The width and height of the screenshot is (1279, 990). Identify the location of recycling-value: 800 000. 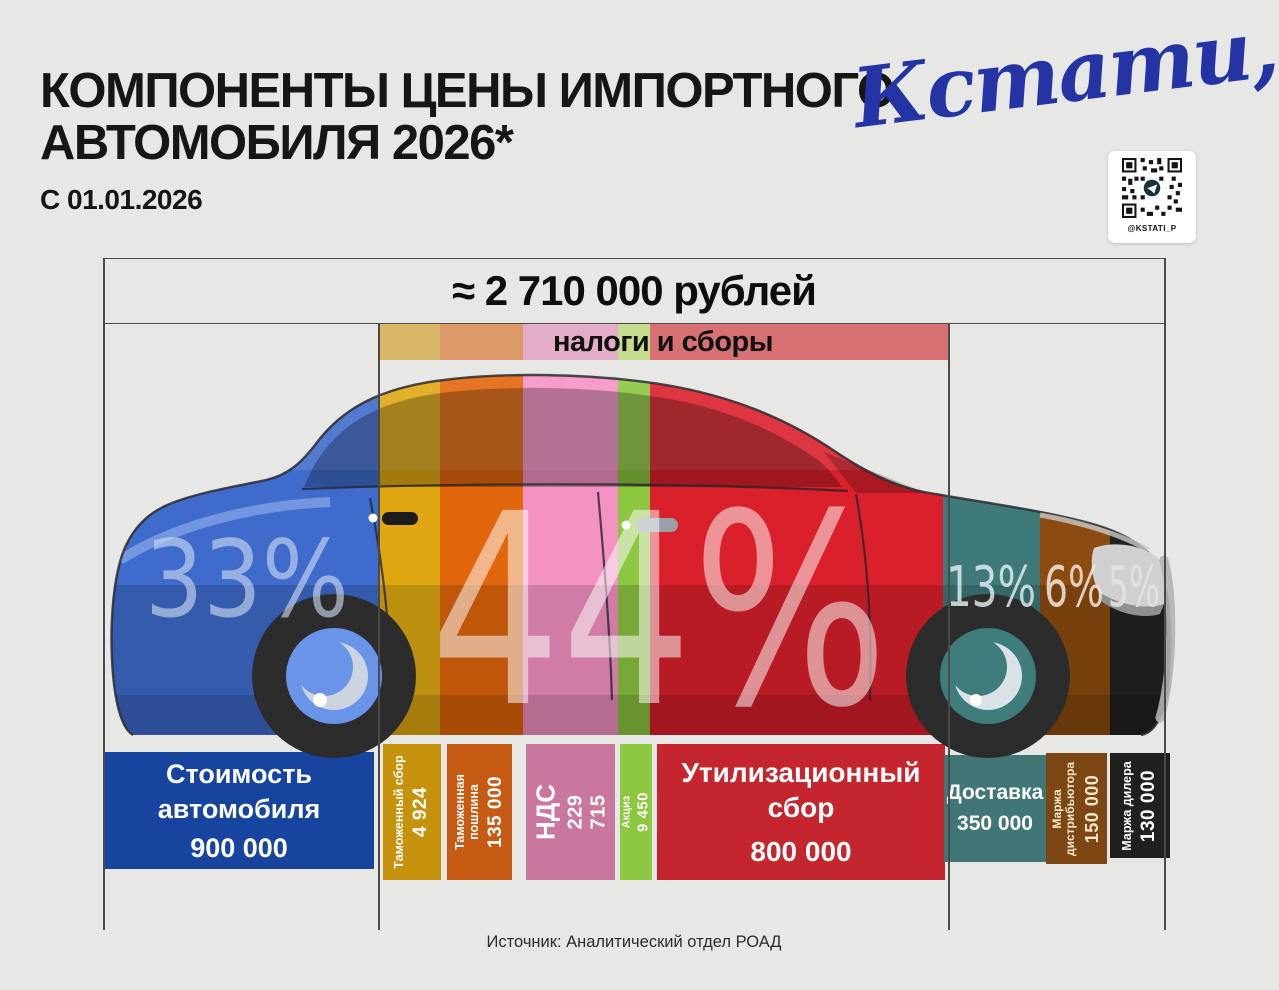
(801, 851).